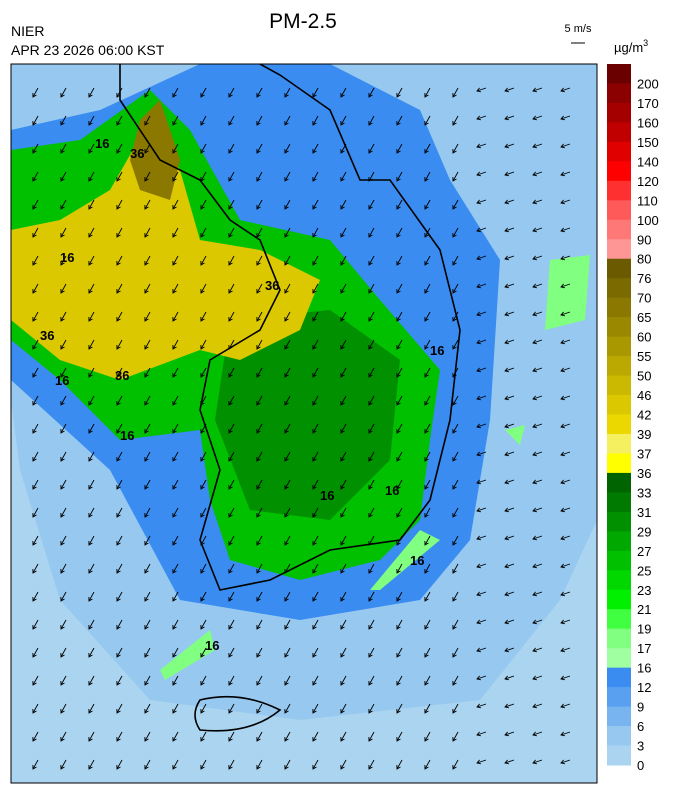  Describe the element at coordinates (644, 278) in the screenshot. I see `colorbar-label: 76` at that location.